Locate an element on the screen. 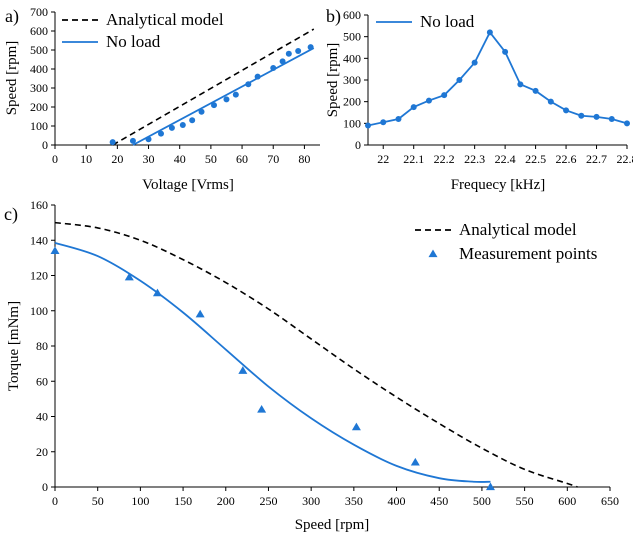  y-tick-label: 80 is located at coordinates (42, 346).